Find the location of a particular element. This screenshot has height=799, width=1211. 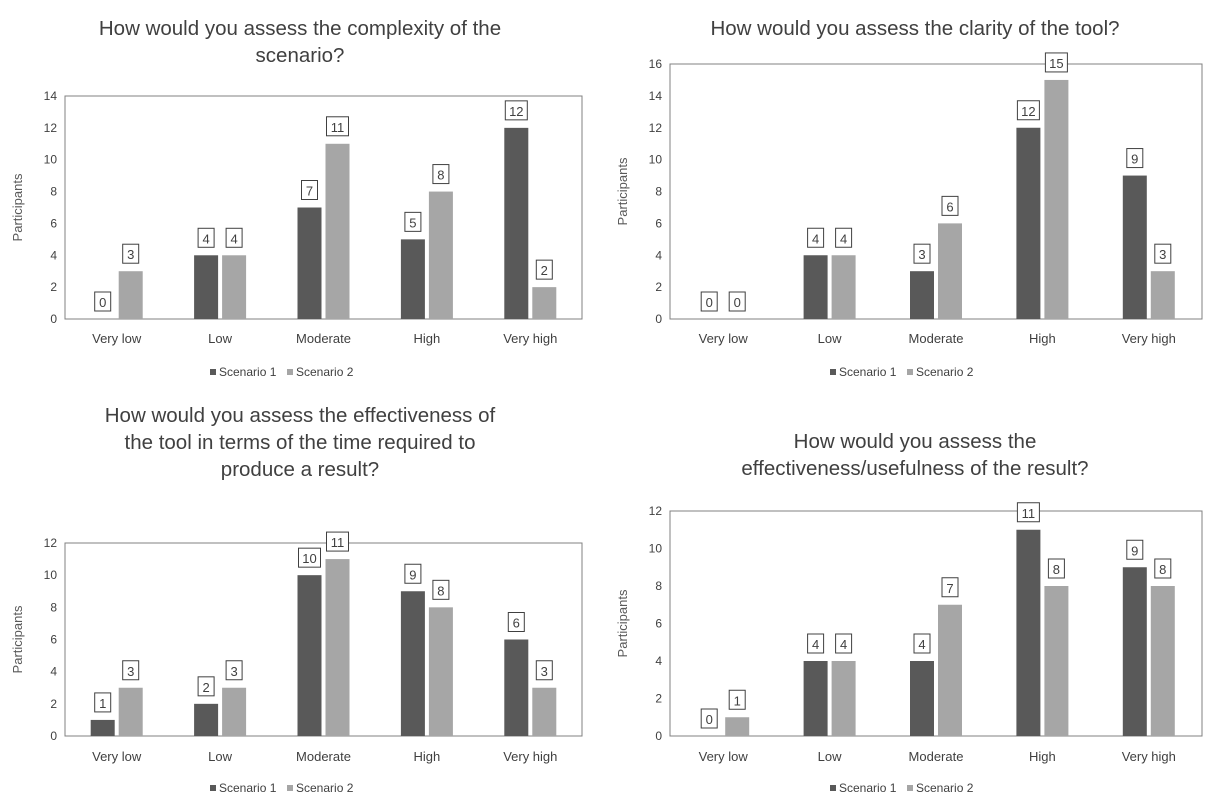

data-label: 15 is located at coordinates (1056, 63).